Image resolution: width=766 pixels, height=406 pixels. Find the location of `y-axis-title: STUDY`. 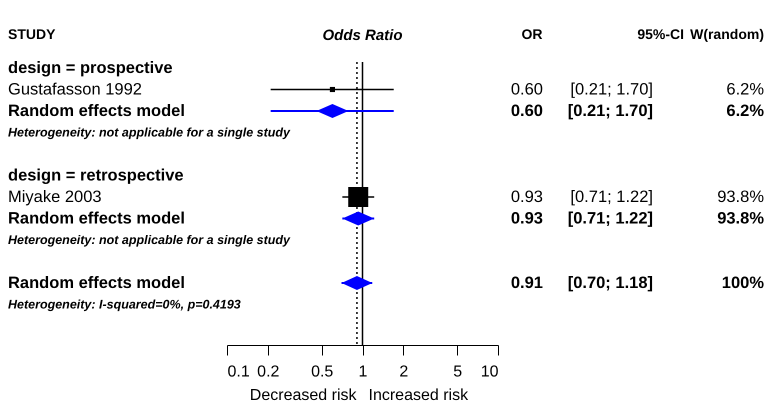

y-axis-title: STUDY is located at coordinates (32, 34).